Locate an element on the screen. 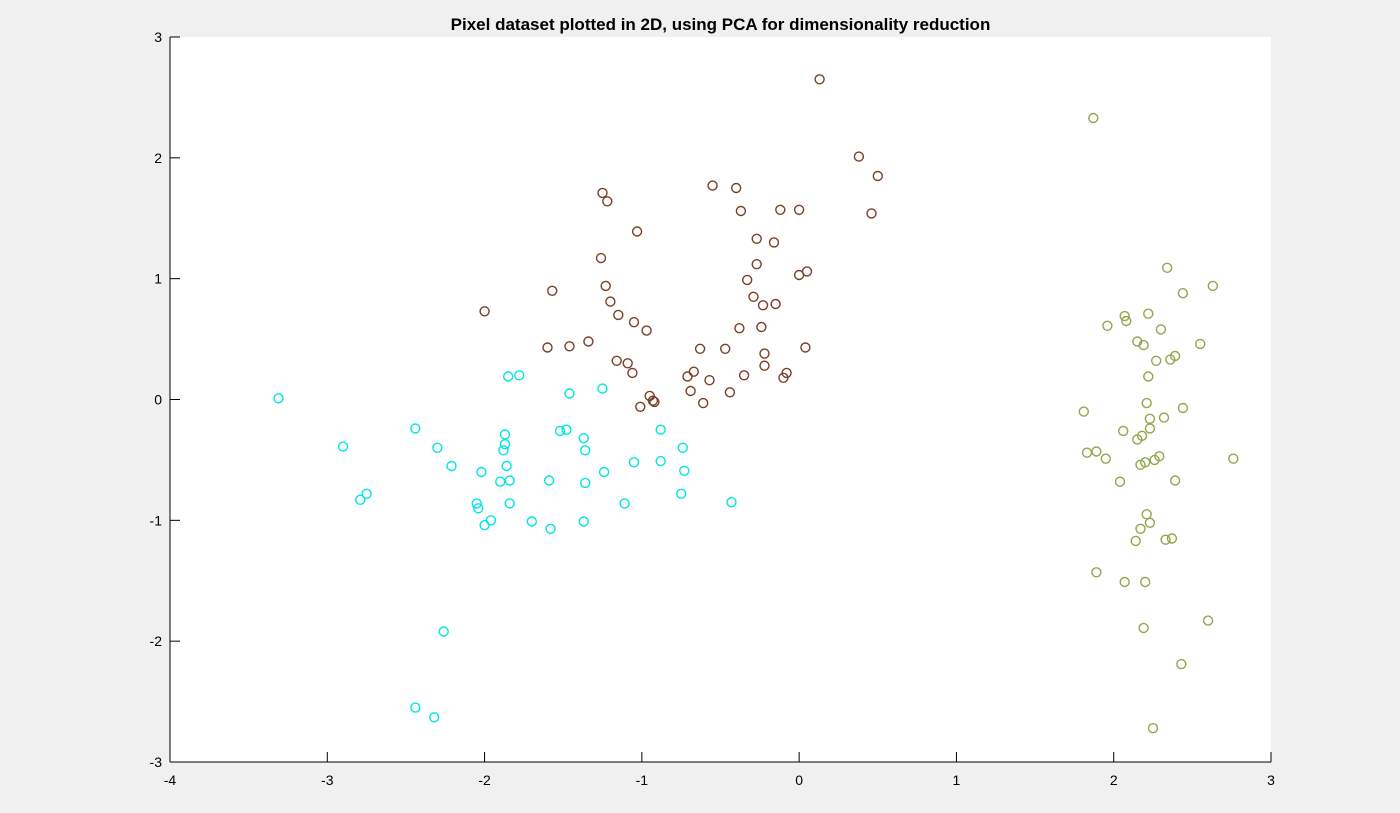 This screenshot has width=1400, height=813. x-tick-label: -3 is located at coordinates (327, 780).